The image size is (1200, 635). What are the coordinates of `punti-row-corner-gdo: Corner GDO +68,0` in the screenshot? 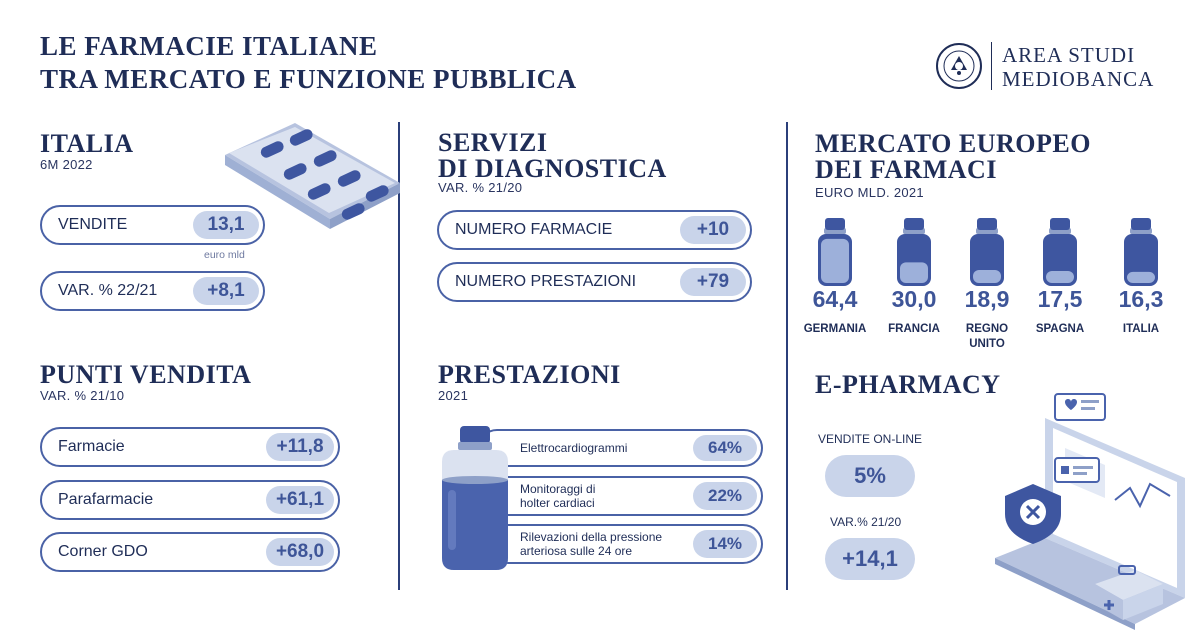 It's located at (190, 552).